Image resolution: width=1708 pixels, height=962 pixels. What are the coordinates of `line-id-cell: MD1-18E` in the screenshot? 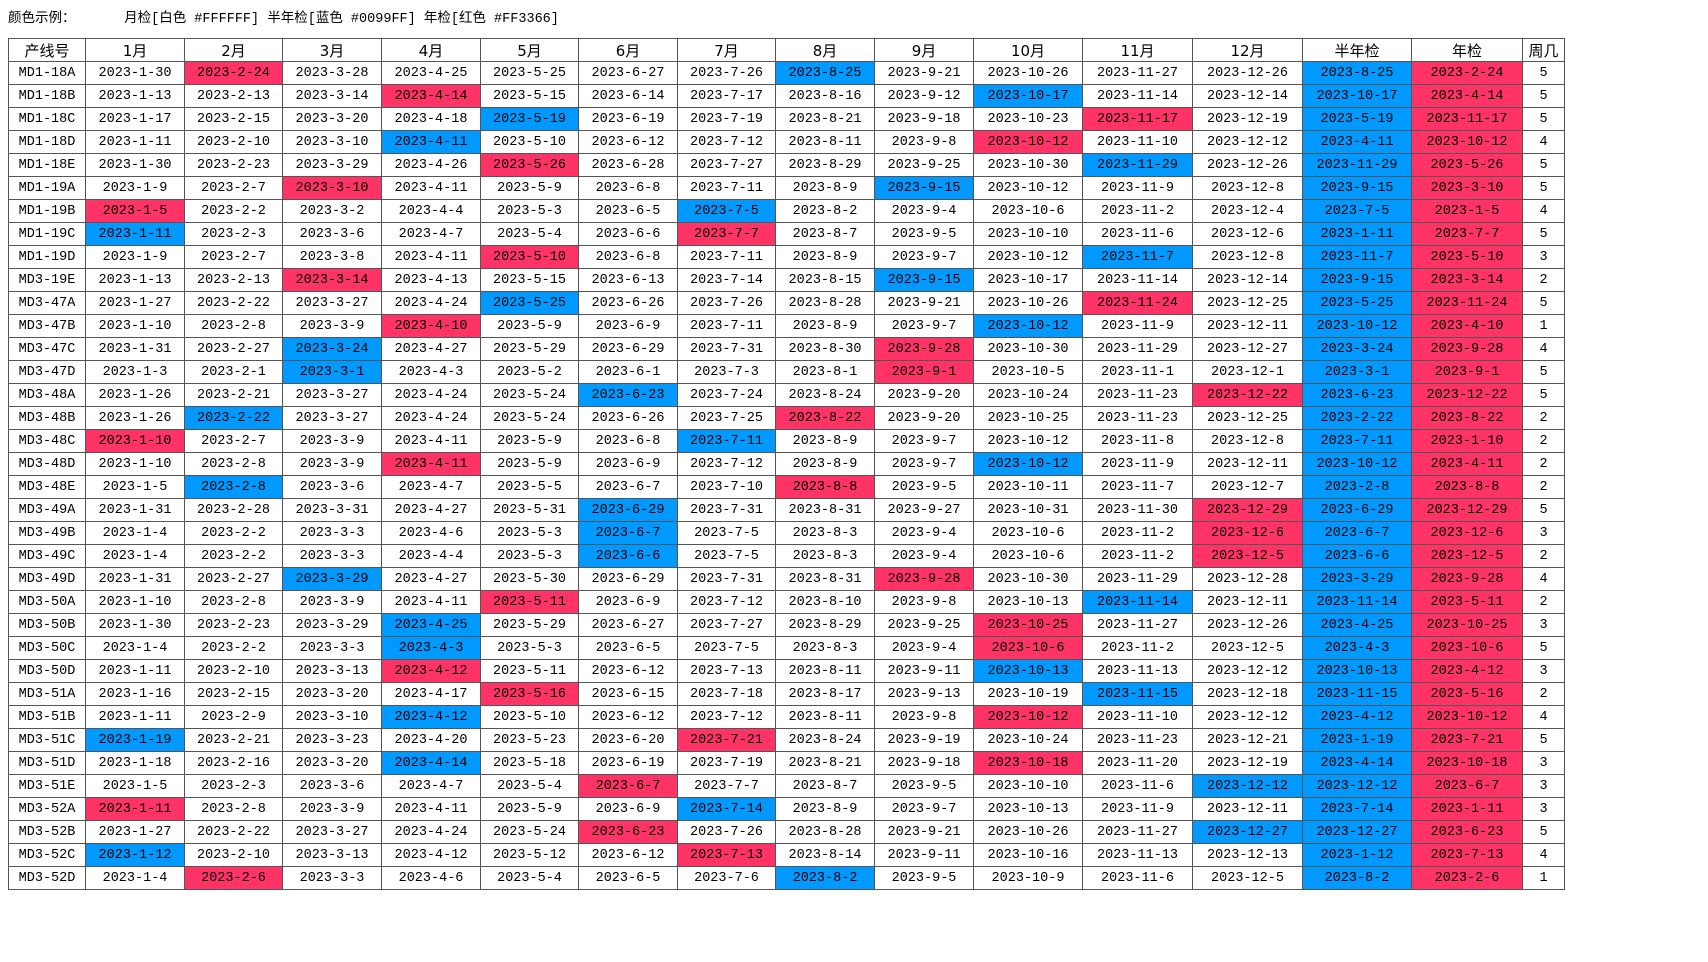 It's located at (47, 165).